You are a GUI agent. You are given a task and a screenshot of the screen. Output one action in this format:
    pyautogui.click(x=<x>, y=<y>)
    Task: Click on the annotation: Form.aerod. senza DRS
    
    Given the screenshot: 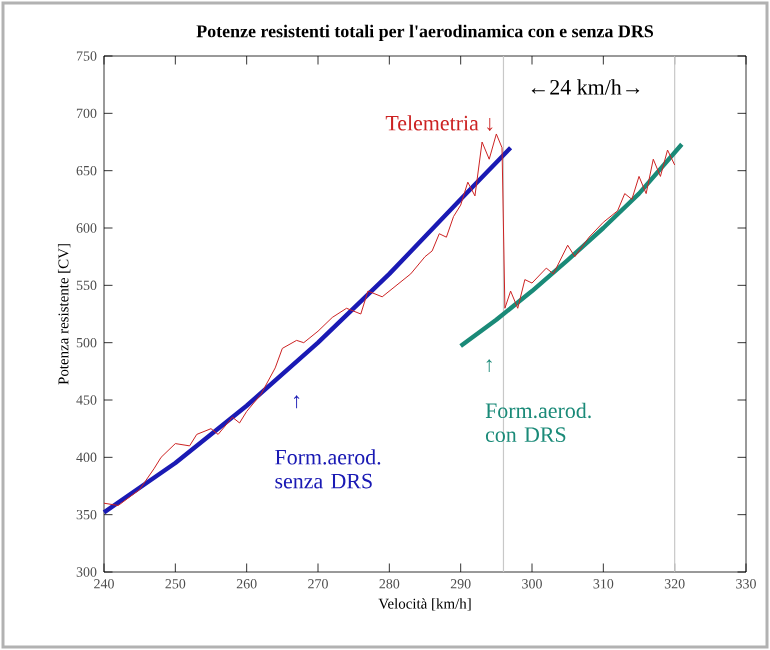 What is the action you would take?
    pyautogui.click(x=328, y=469)
    